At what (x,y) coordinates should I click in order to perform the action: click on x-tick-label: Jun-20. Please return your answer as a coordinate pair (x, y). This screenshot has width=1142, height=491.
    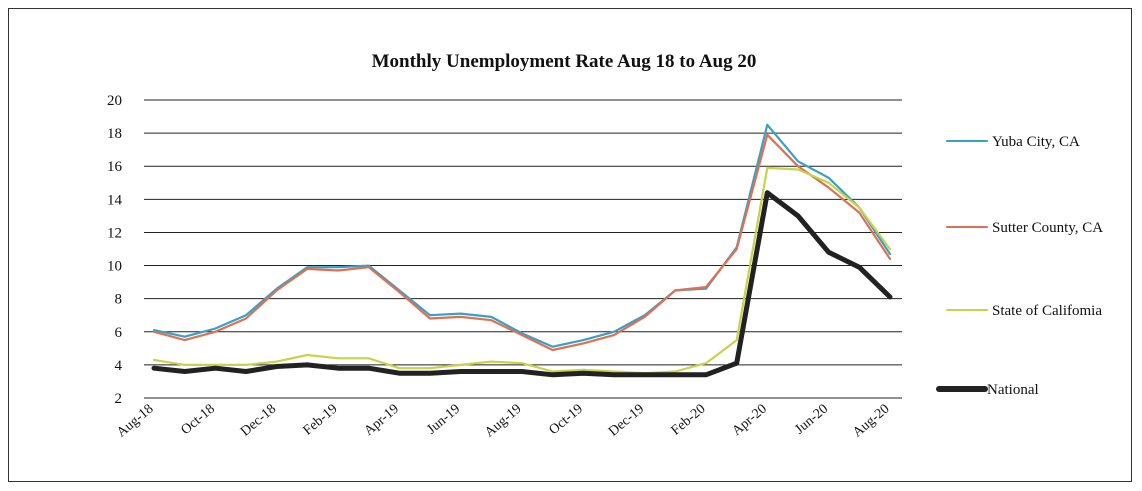
    Looking at the image, I should click on (811, 420).